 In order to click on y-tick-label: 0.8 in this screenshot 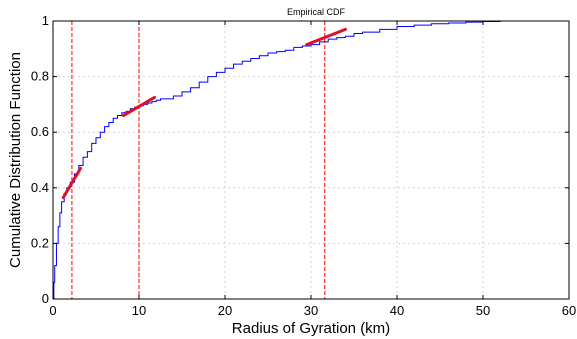, I will do `click(40, 76)`.